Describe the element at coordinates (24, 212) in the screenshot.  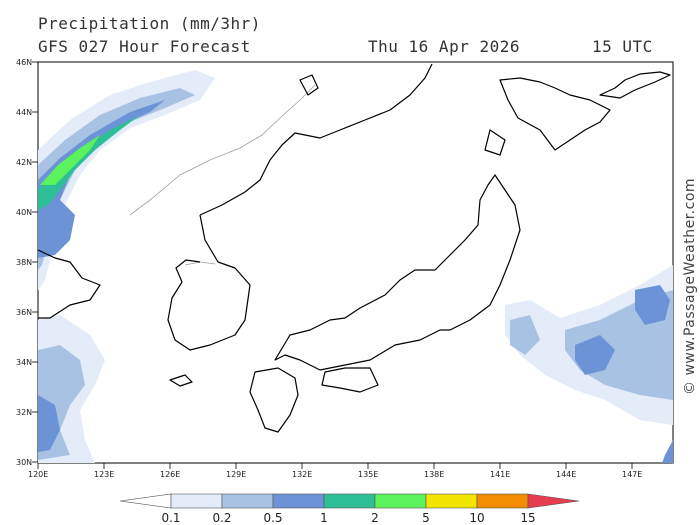
I see `lat-label: 40N` at that location.